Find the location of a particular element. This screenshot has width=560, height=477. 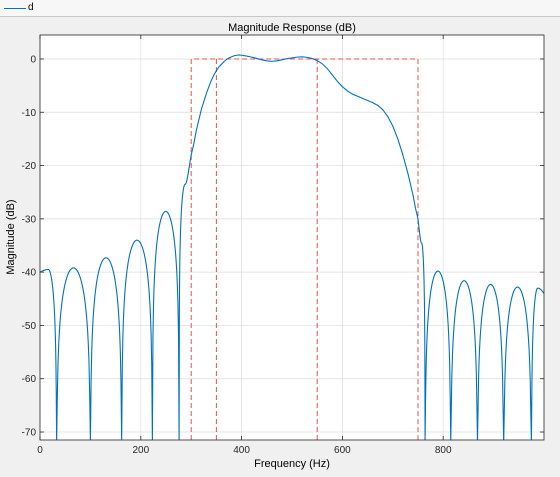

y-tick-label: -30 is located at coordinates (29, 219).